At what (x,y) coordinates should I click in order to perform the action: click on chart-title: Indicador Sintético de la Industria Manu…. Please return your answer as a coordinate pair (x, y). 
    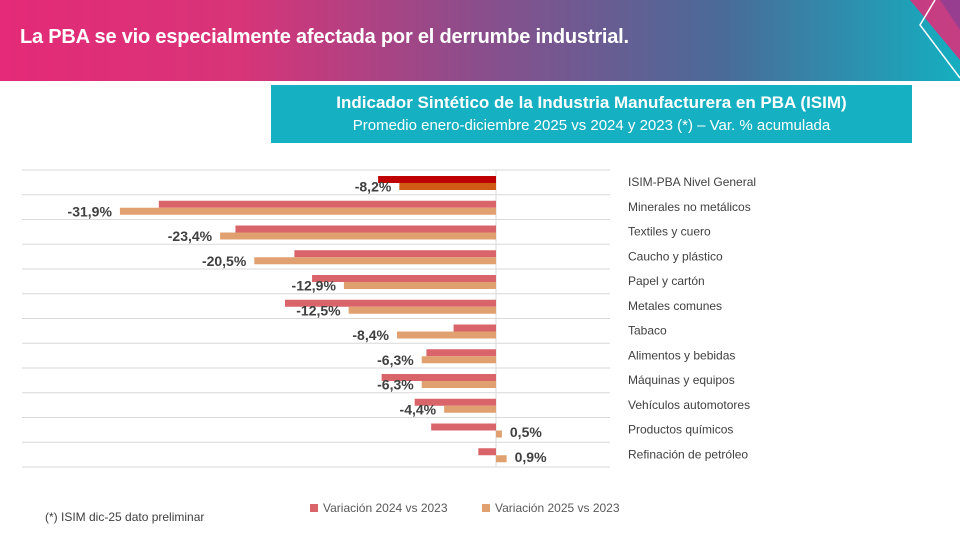
    Looking at the image, I should click on (591, 102).